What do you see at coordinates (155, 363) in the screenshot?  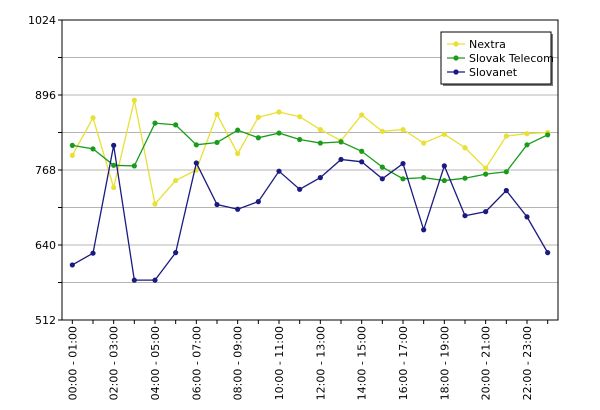 I see `x-tick-label: 04:00 - 05:00` at bounding box center [155, 363].